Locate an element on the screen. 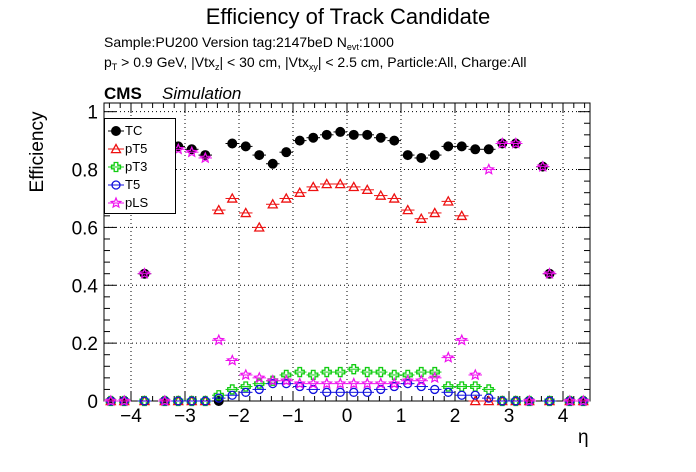 The image size is (696, 472). subtitle-2-p-sub: T is located at coordinates (114, 67).